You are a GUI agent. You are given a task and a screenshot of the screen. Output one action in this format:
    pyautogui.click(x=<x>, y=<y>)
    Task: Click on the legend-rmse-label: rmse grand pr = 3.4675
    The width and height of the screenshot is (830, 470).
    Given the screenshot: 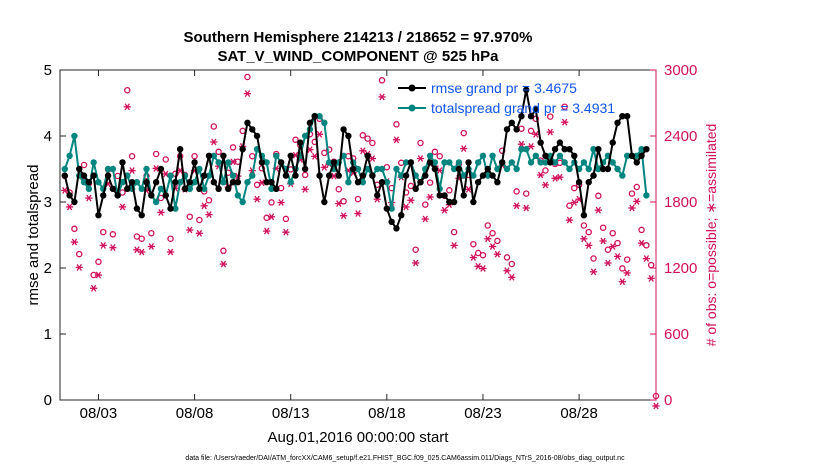 What is the action you would take?
    pyautogui.click(x=504, y=88)
    